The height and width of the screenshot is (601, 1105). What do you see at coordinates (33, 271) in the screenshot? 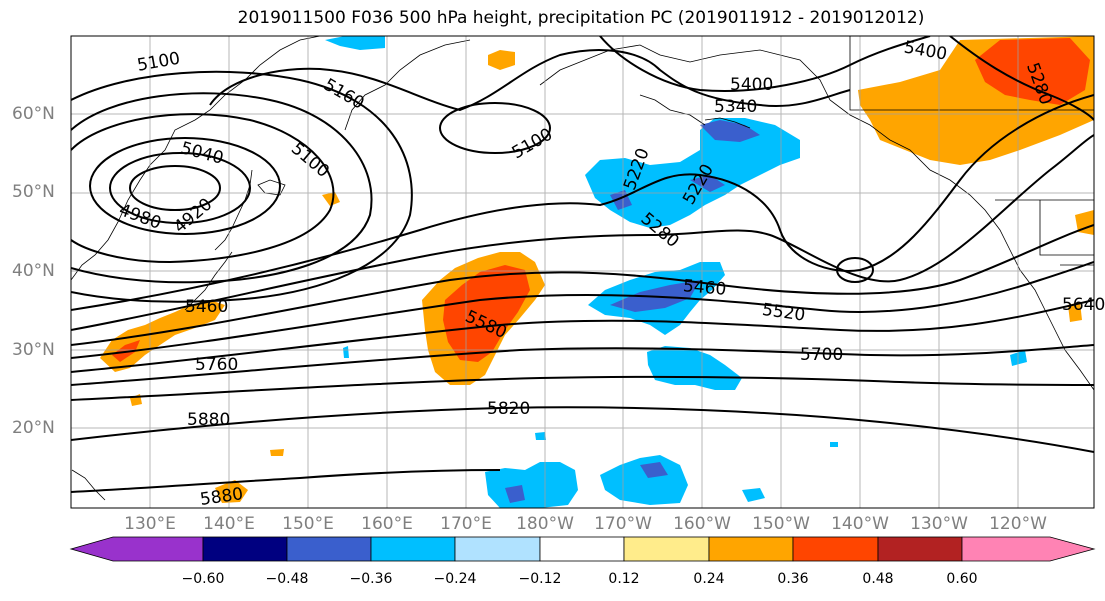
I see `lat-label-40n: 40°N` at bounding box center [33, 271].